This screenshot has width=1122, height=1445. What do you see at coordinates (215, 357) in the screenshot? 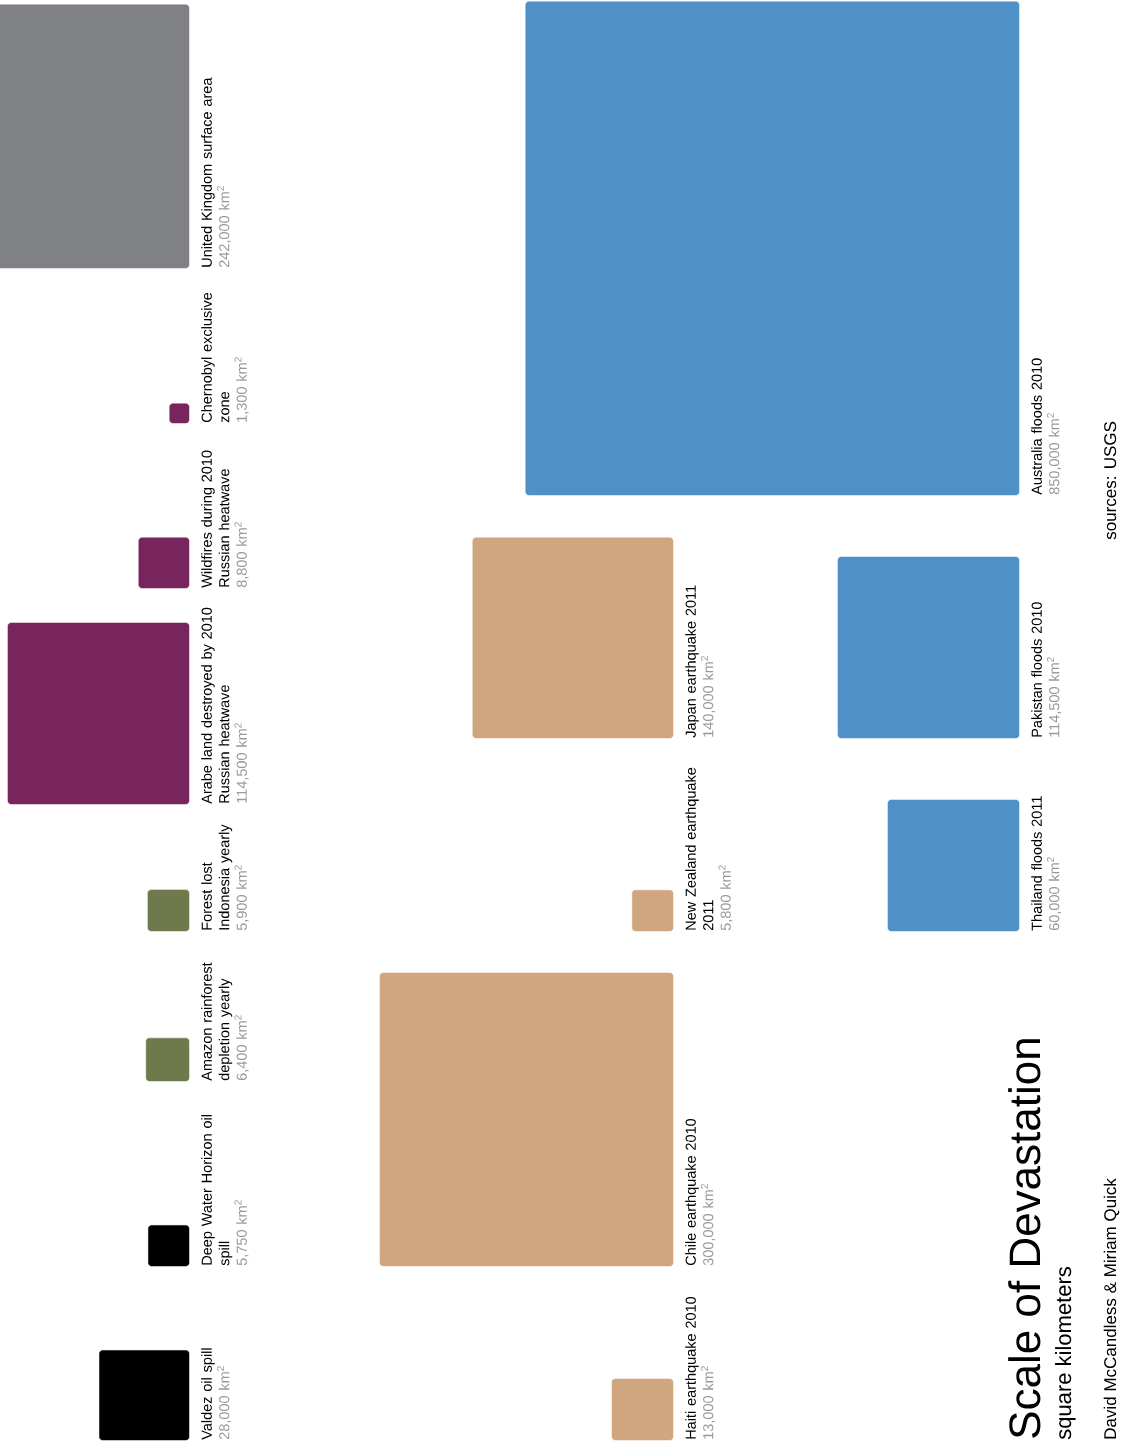
I see `category-label: Chernobyl exclusive zone` at bounding box center [215, 357].